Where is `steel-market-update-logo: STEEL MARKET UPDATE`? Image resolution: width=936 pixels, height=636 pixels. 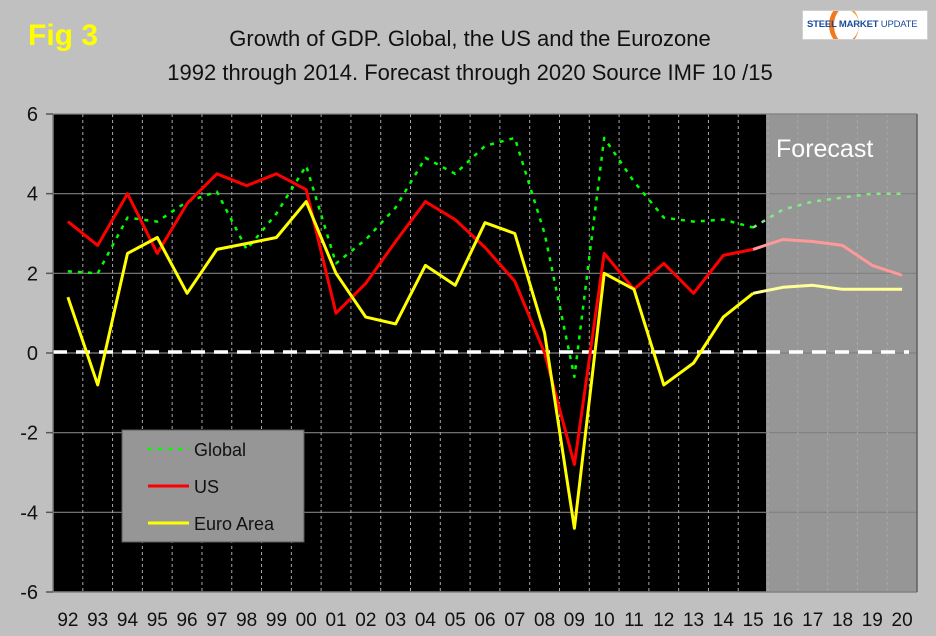 steel-market-update-logo: STEEL MARKET UPDATE is located at coordinates (865, 25).